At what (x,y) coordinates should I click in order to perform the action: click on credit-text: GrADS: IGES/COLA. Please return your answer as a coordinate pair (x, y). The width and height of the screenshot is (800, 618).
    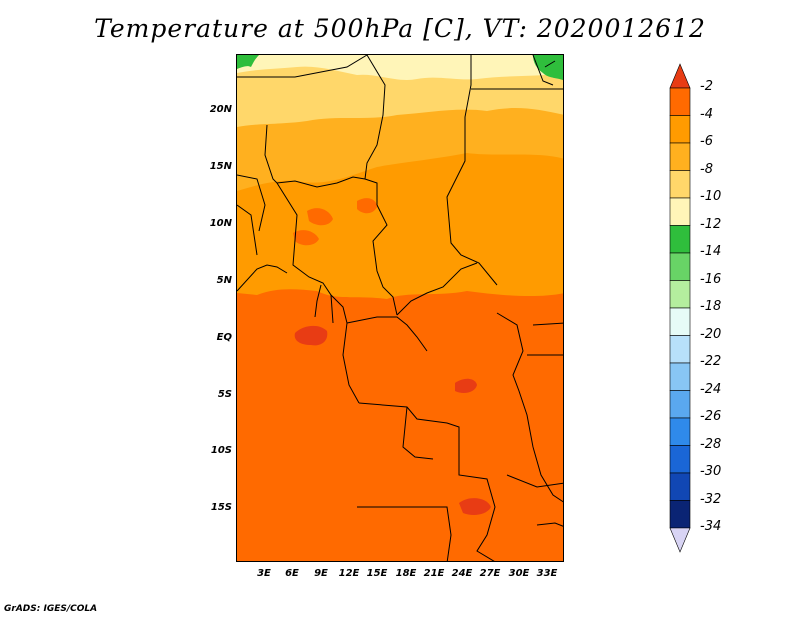
    Looking at the image, I should click on (51, 609).